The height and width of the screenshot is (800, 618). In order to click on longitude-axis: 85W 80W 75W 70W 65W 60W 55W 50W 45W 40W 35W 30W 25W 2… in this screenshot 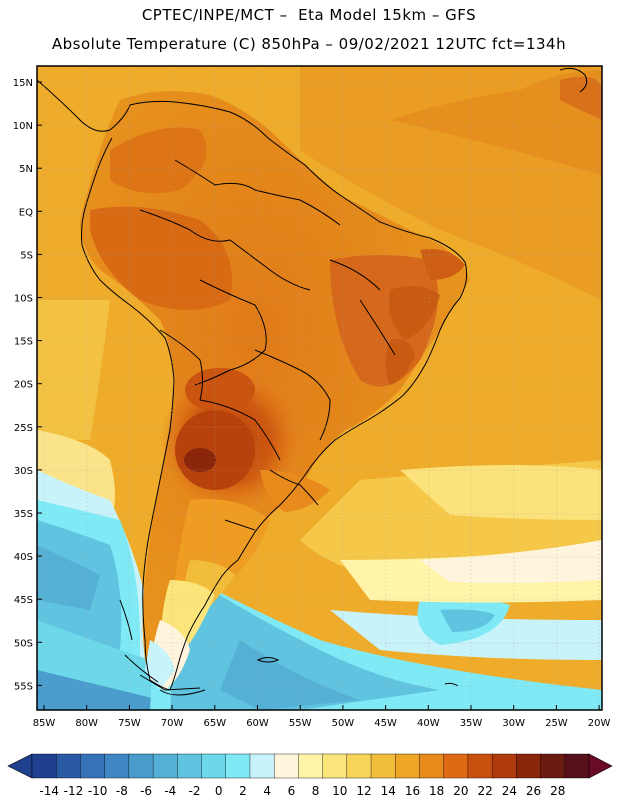, I will do `click(322, 717)`.